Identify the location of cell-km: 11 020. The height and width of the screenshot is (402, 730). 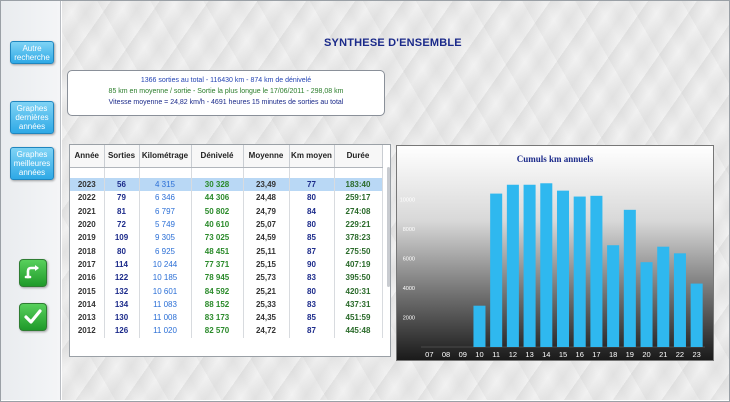
(165, 331).